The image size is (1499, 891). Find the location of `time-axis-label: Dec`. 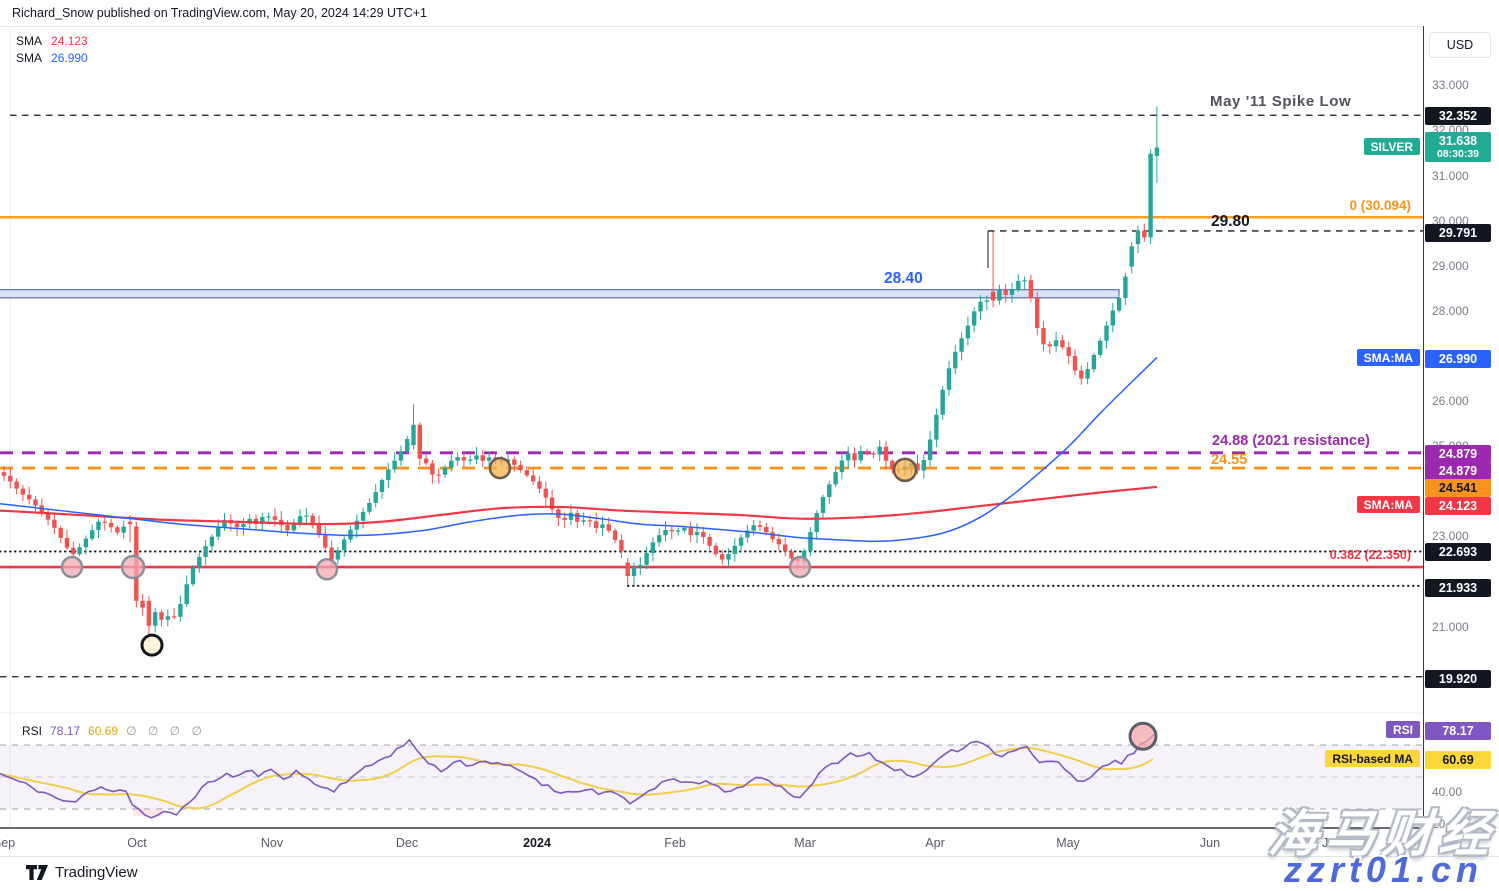

time-axis-label: Dec is located at coordinates (407, 843).